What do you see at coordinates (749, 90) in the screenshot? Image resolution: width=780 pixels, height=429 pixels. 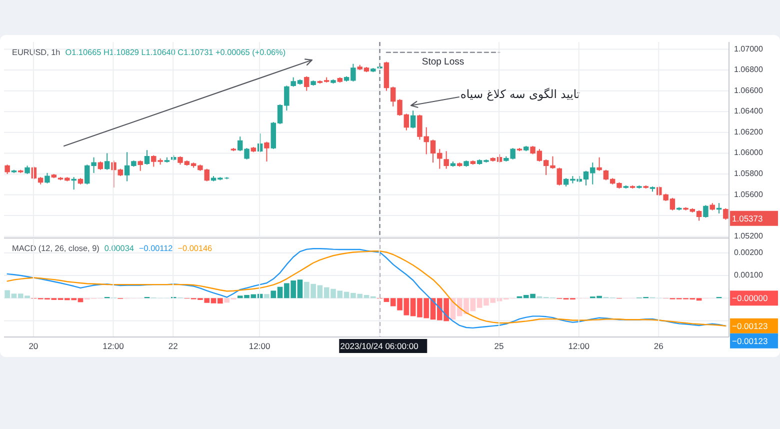 I see `y-tick-label: 1.06600` at bounding box center [749, 90].